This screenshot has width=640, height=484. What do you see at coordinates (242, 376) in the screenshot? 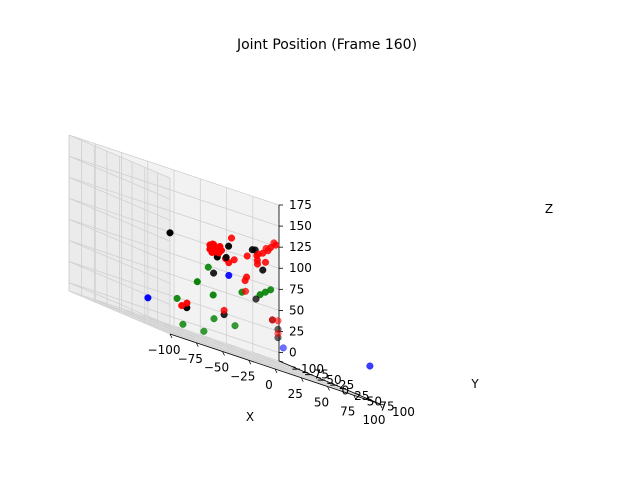
I see `x-tick-label: −25` at bounding box center [242, 376].